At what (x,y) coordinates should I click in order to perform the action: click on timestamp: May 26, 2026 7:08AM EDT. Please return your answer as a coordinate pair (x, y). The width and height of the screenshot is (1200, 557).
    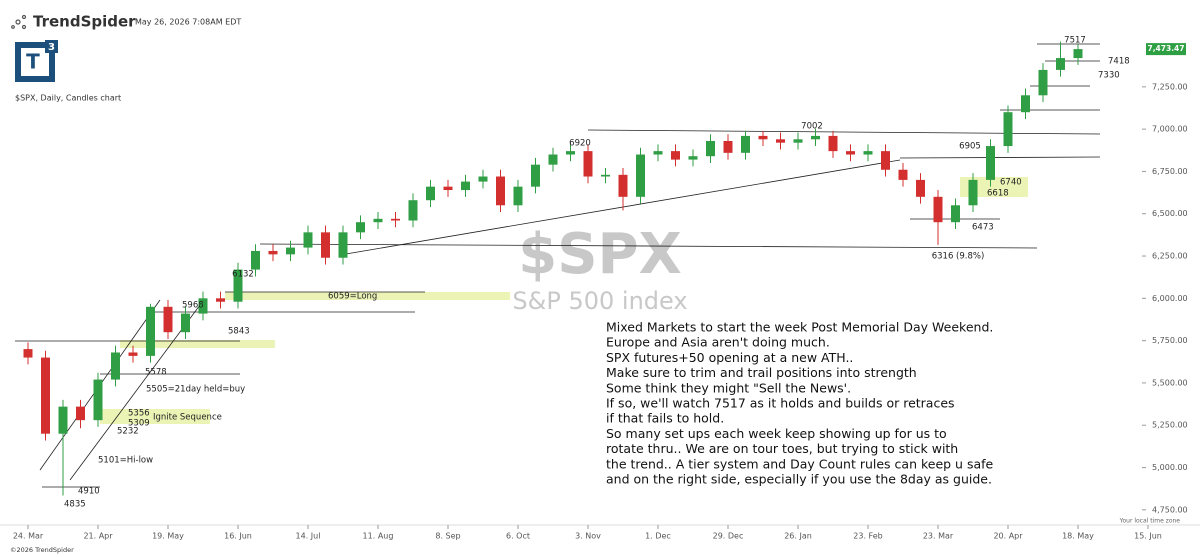
    Looking at the image, I should click on (188, 22).